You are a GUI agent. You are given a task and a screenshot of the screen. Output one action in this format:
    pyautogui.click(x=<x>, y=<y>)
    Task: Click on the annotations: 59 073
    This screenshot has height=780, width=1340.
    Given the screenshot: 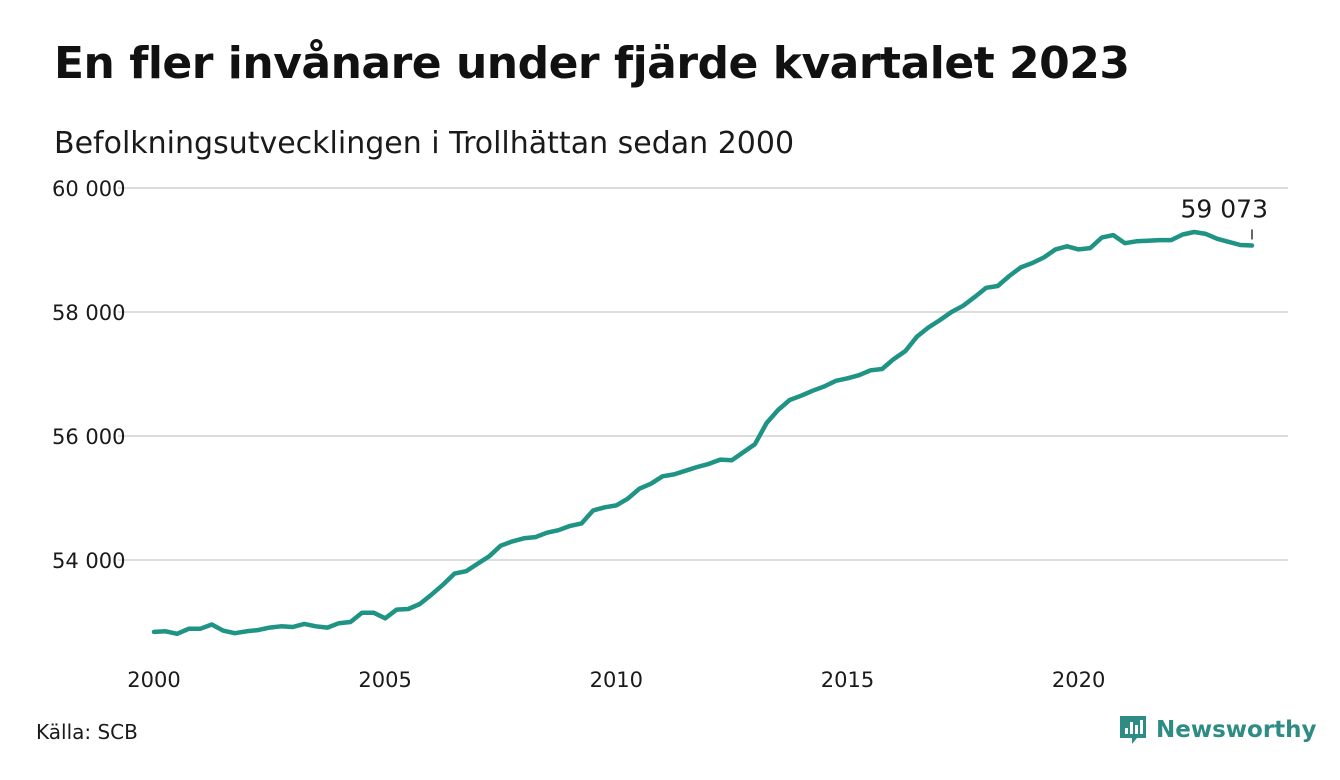 What is the action you would take?
    pyautogui.click(x=1224, y=217)
    